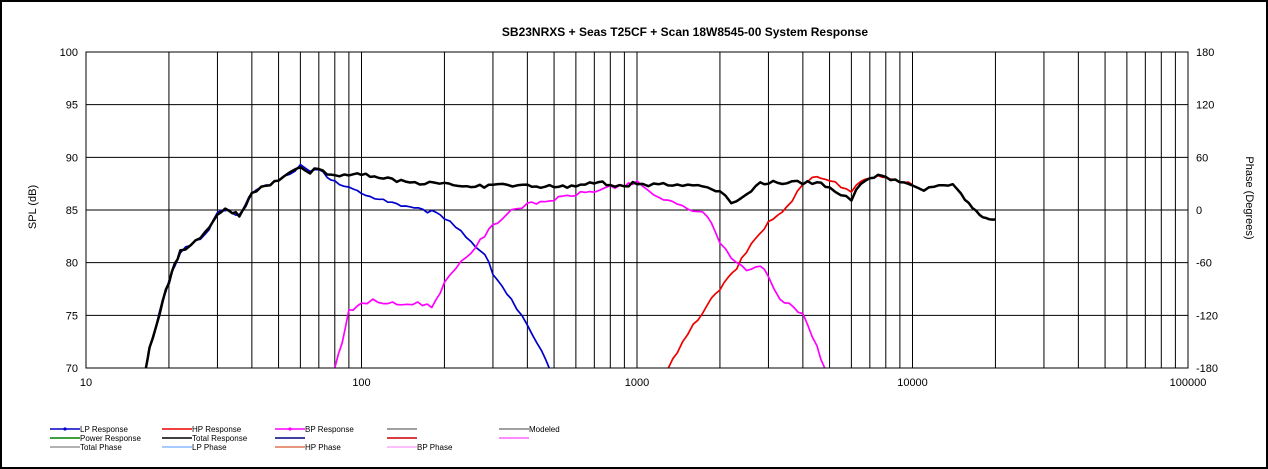  I want to click on legend-item: Total Response, so click(205, 438).